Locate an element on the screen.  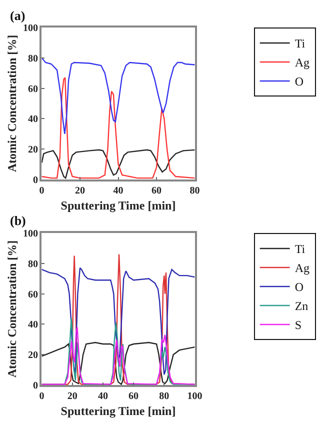
chart-title: (a) is located at coordinates (18, 15).